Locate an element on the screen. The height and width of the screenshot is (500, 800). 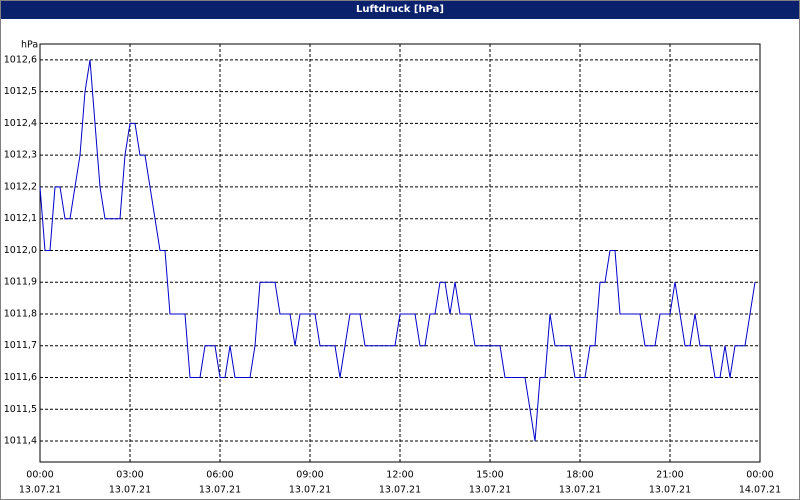
x-tick-label: 18:00 is located at coordinates (579, 475).